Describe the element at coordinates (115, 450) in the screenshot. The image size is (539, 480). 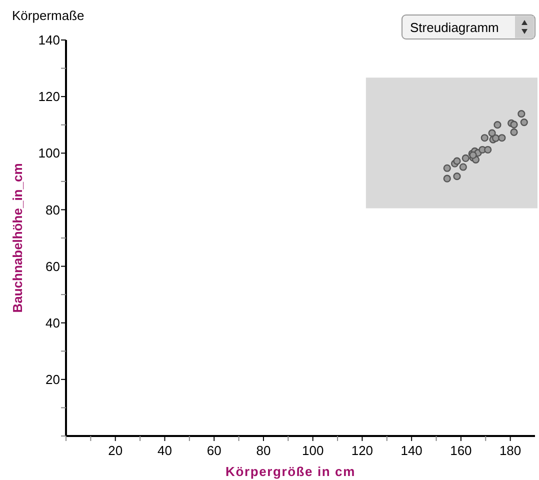
I see `x-tick-label: 20` at that location.